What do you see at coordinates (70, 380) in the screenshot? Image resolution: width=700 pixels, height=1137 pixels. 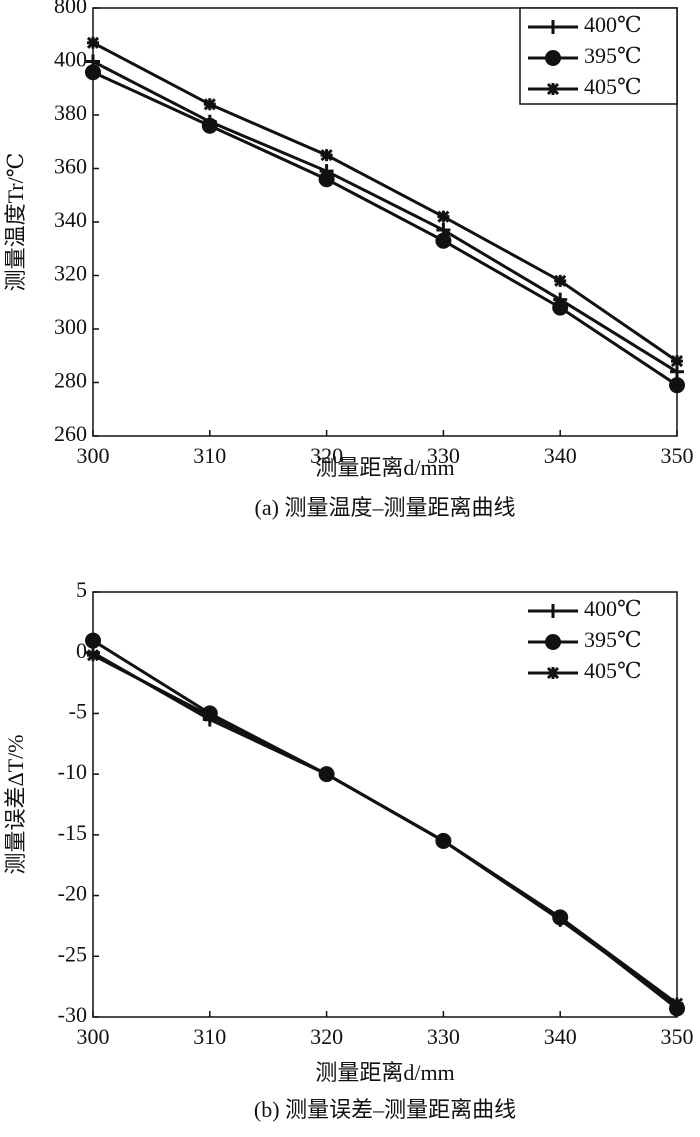 I see `y-tick-label: 280` at bounding box center [70, 380].